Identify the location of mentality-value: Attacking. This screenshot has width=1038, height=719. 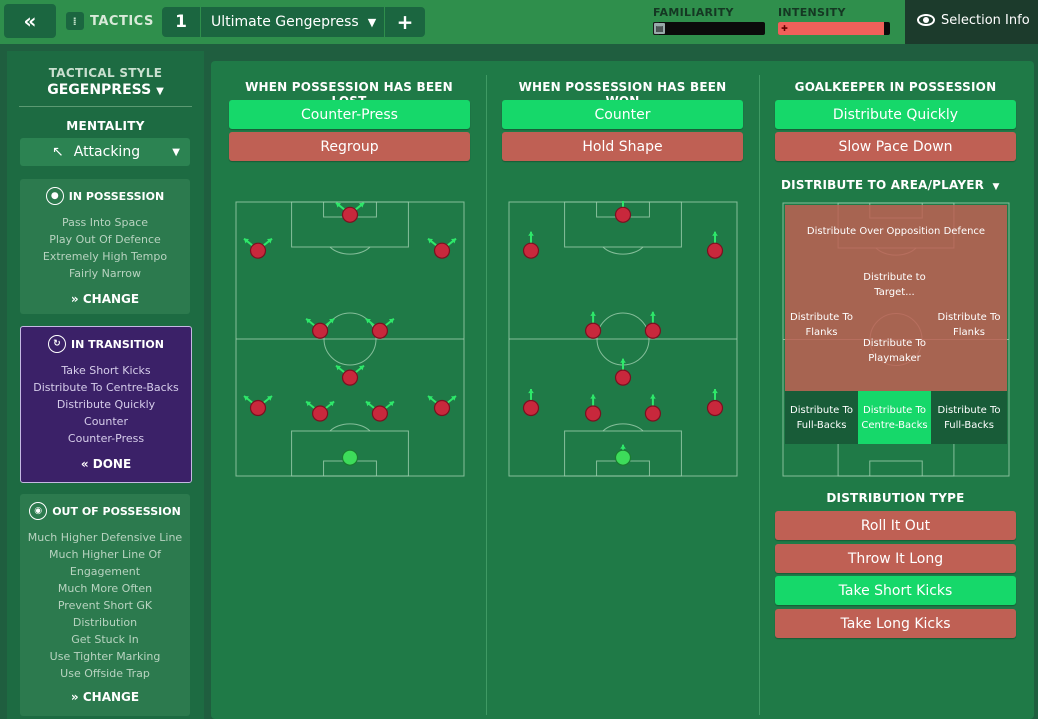
(107, 152).